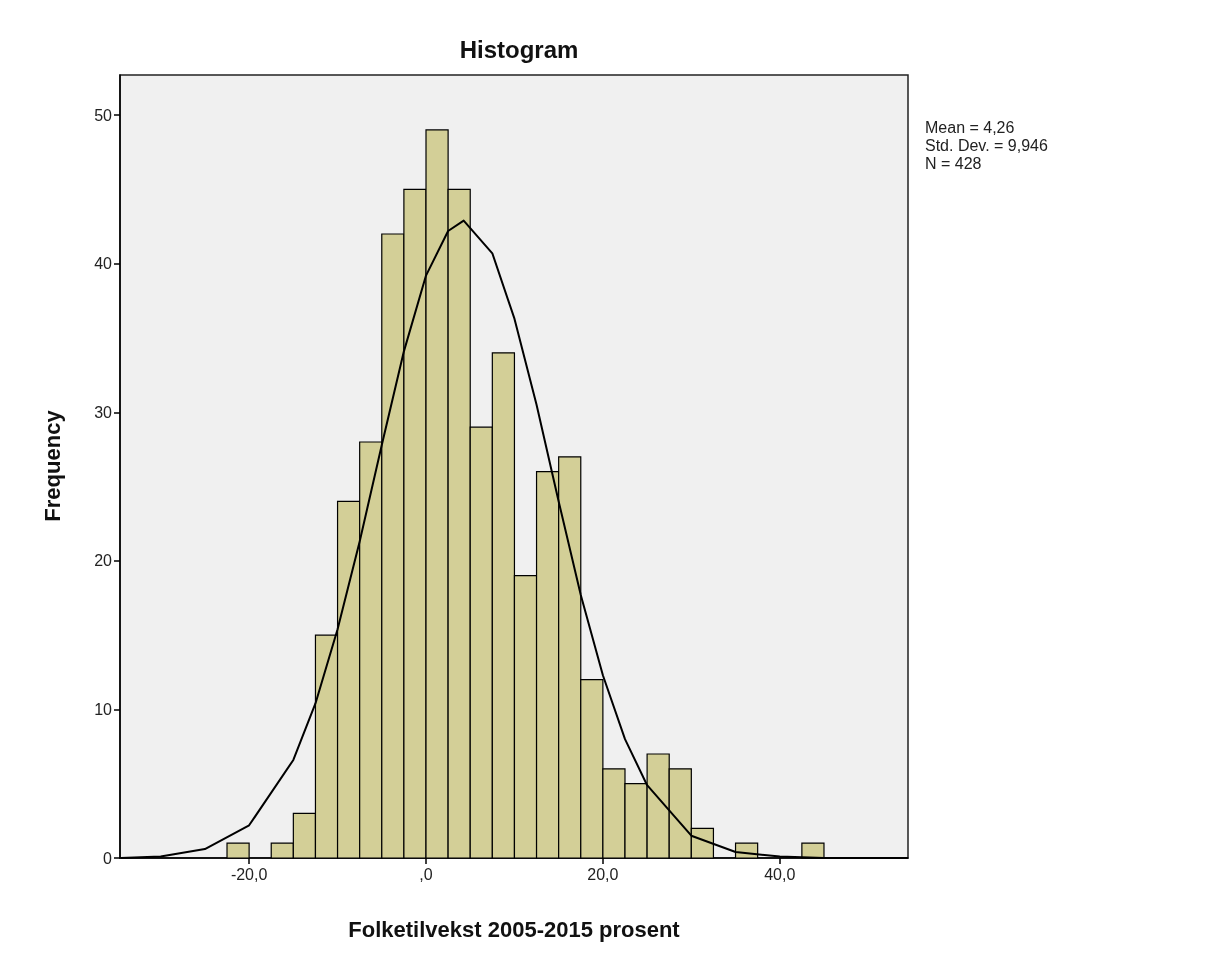 The width and height of the screenshot is (1211, 966). I want to click on y-tick-label: 20, so click(103, 561).